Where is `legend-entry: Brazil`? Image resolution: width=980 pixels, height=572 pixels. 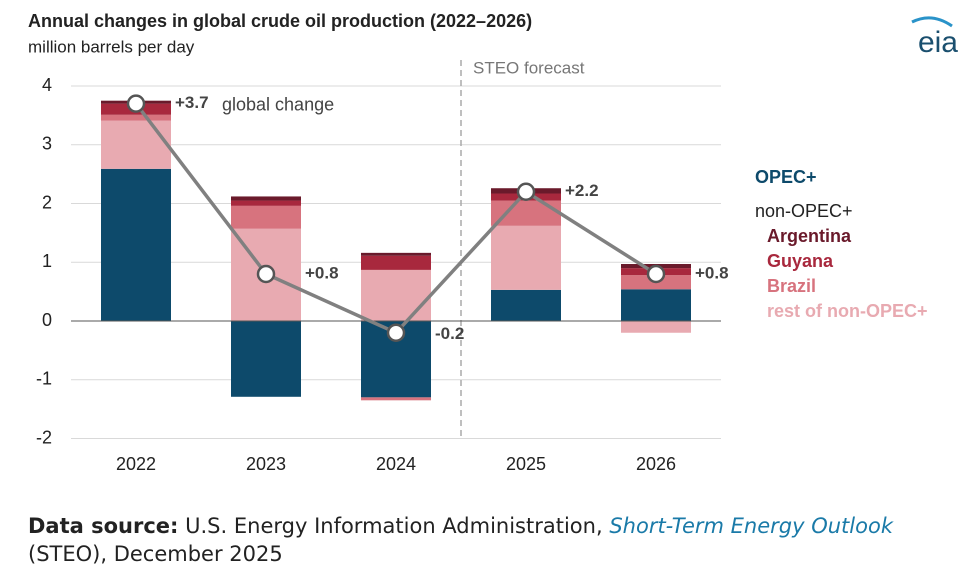 legend-entry: Brazil is located at coordinates (791, 286).